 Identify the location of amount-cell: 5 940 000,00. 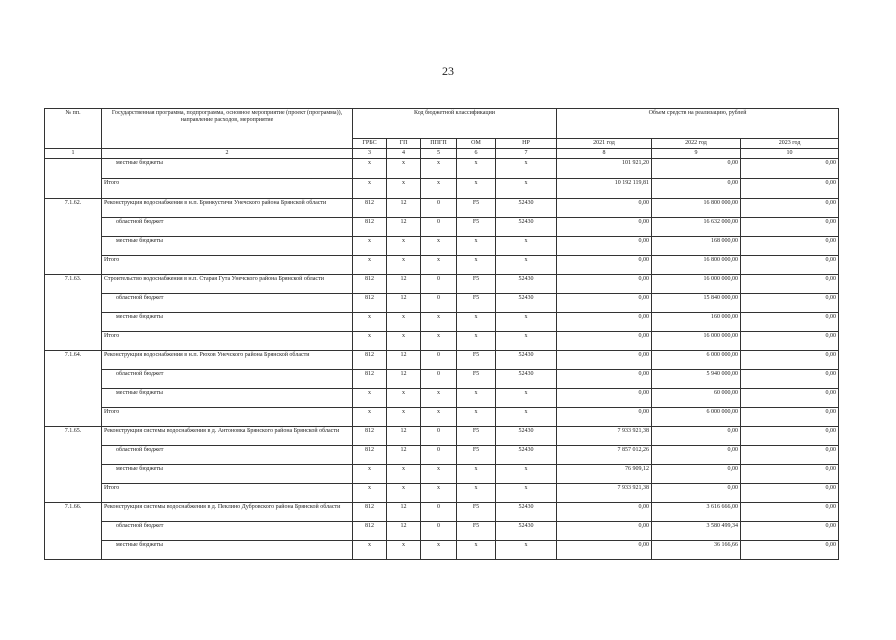
(696, 379).